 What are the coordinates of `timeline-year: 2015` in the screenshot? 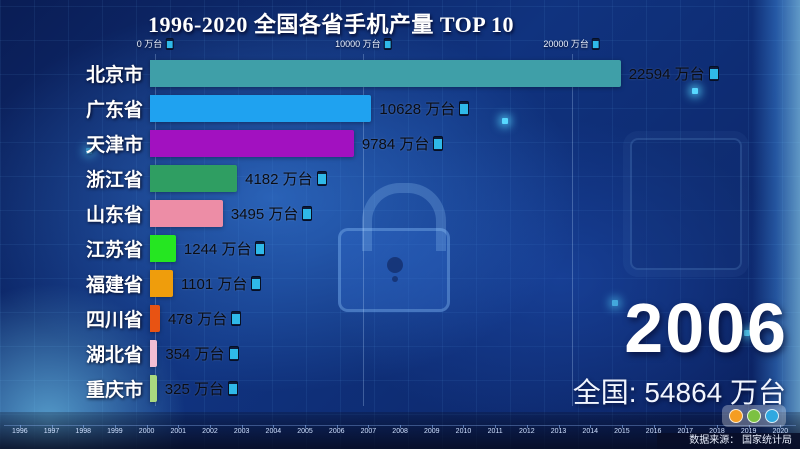 It's located at (622, 430).